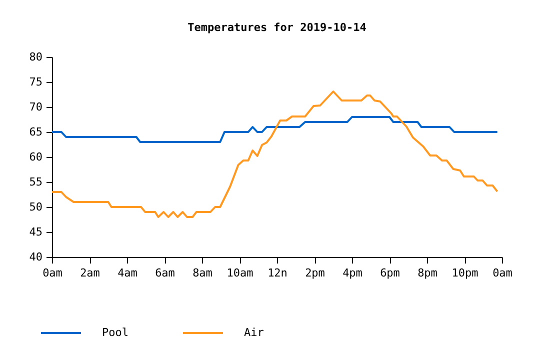 The height and width of the screenshot is (340, 535). Describe the element at coordinates (35, 82) in the screenshot. I see `y-tick-label: 75` at that location.